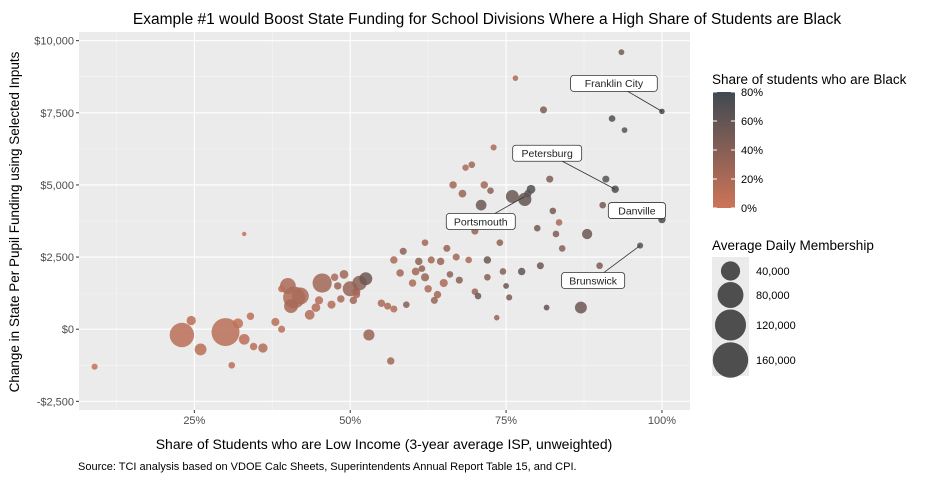 The image size is (938, 479). I want to click on y-tick-label: $10,000, so click(54, 42).